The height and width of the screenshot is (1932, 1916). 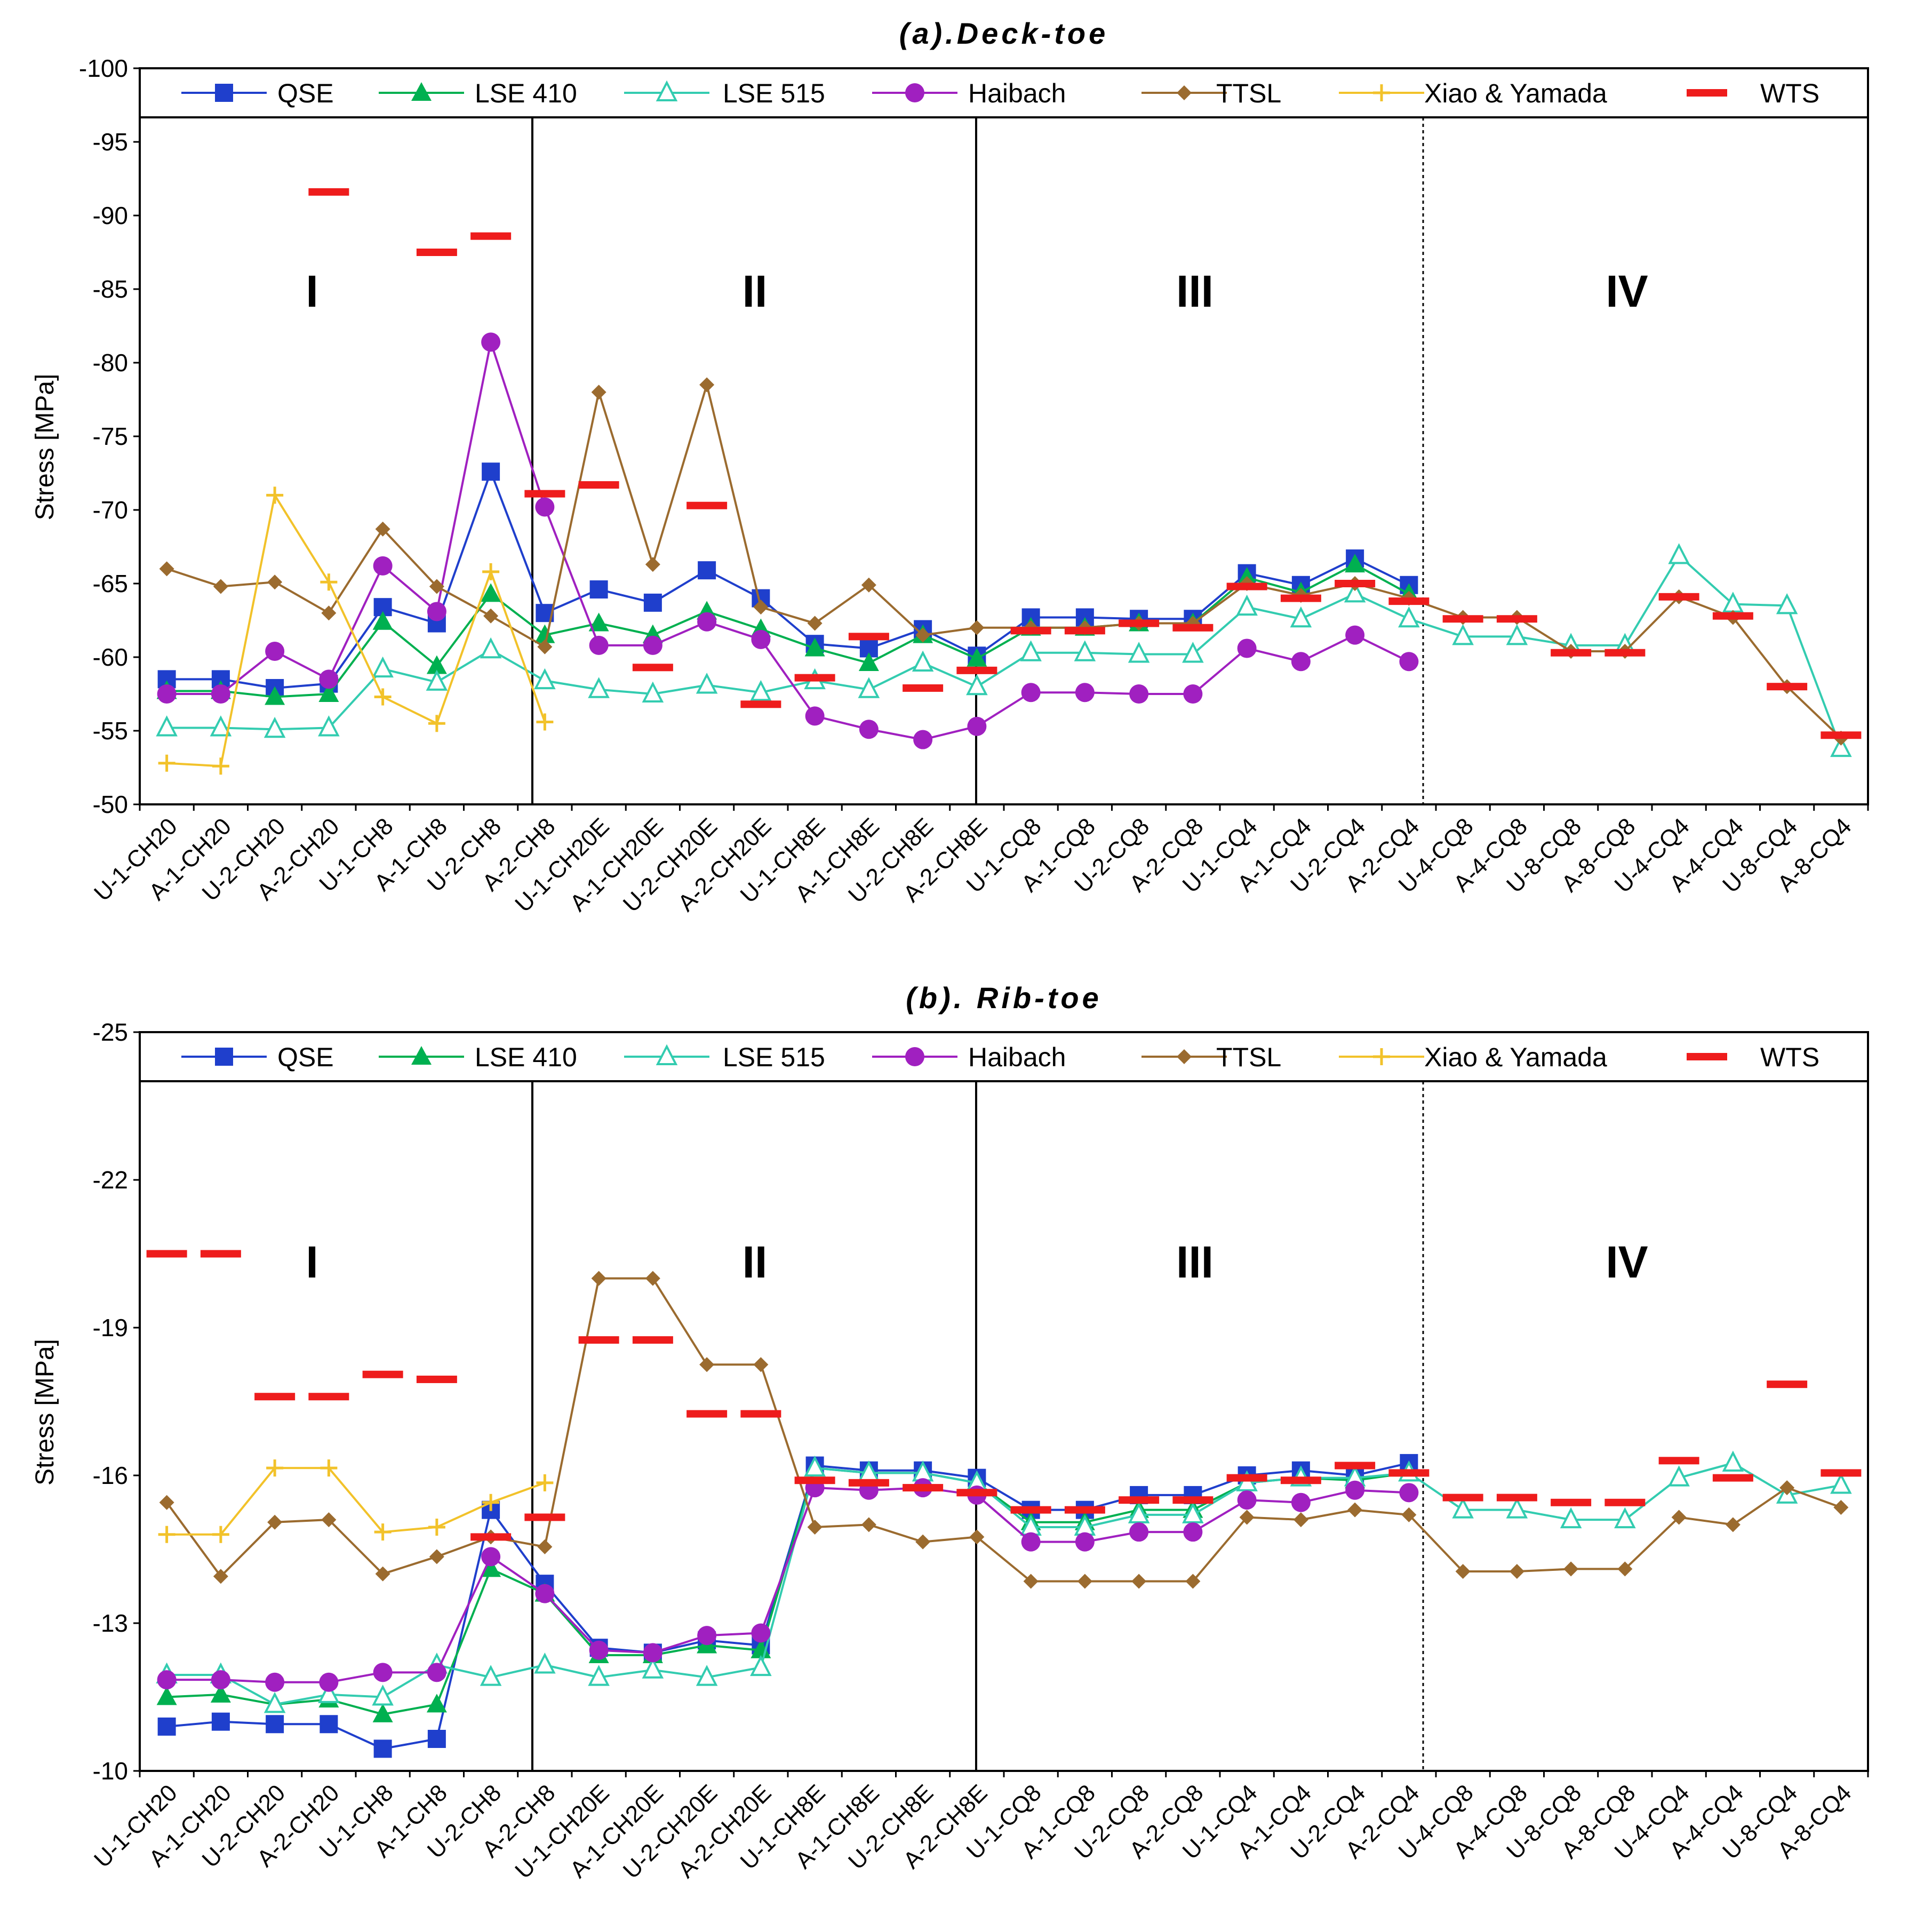 I want to click on y-tick-label: -85, so click(x=110, y=289).